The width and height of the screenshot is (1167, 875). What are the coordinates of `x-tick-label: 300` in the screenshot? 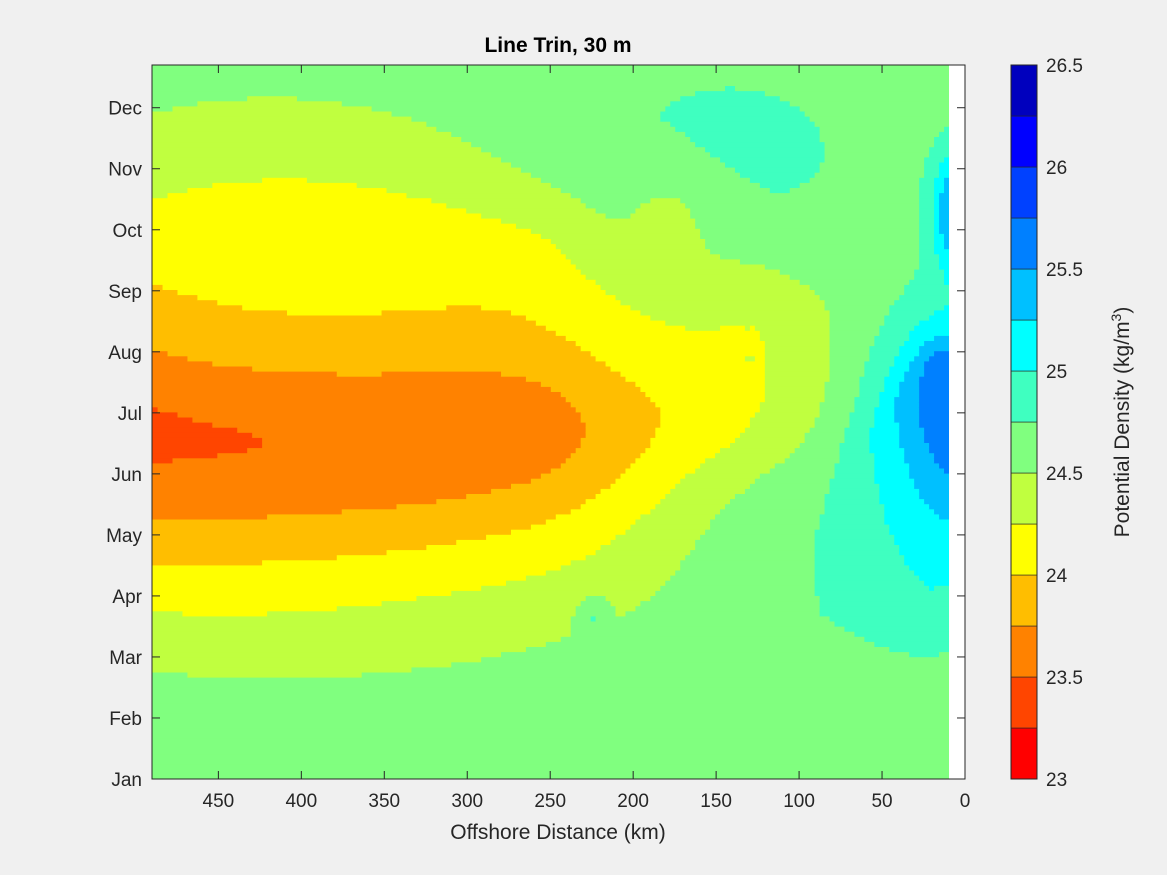 It's located at (467, 801).